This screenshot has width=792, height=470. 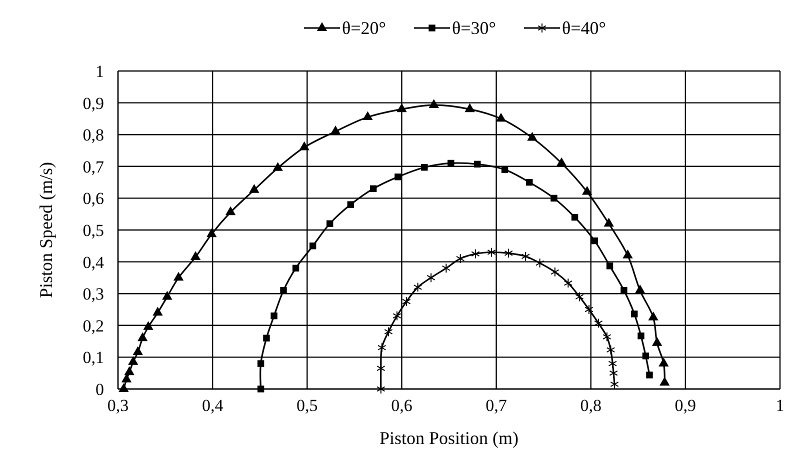 What do you see at coordinates (93, 294) in the screenshot?
I see `y-tick-label: 0,3` at bounding box center [93, 294].